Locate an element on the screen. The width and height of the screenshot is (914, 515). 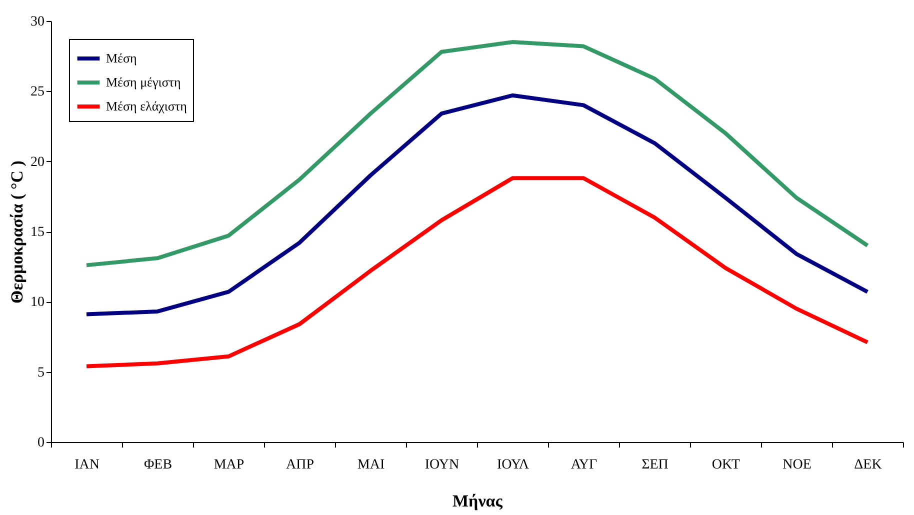
x-tick-label: ΦΕΒ is located at coordinates (158, 465).